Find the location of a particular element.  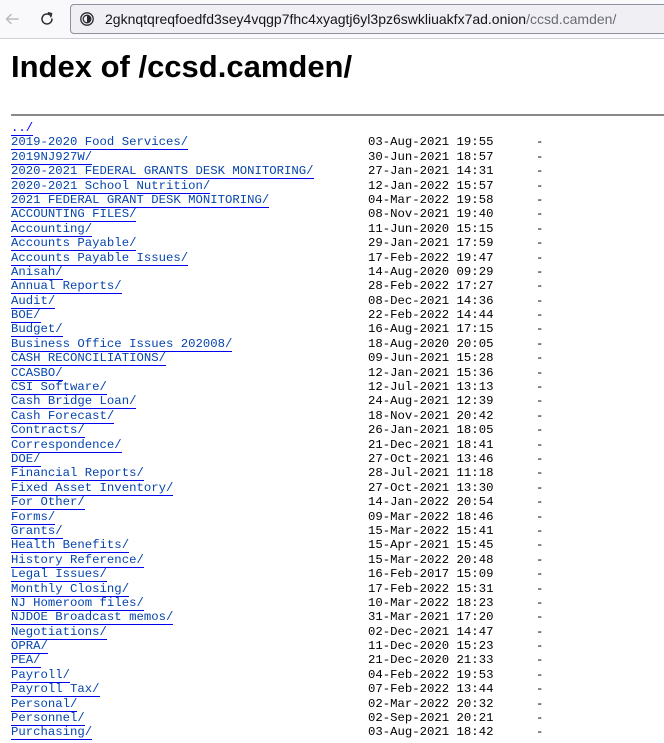

folder-link: CSI Software/ is located at coordinates (59, 388).